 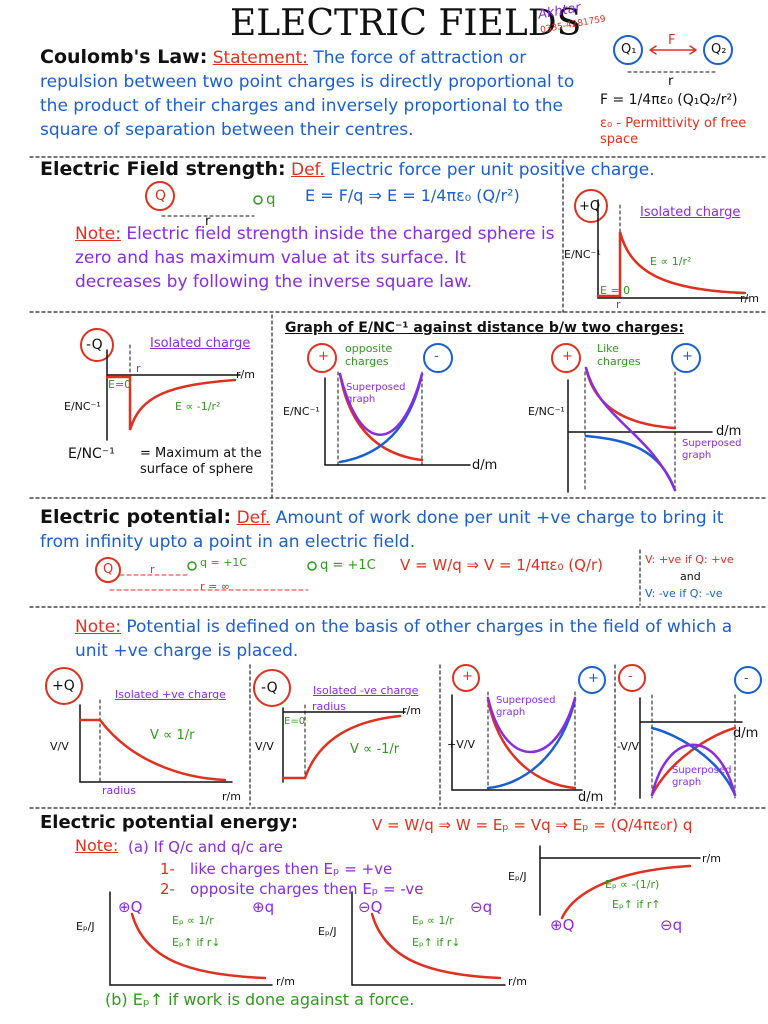 What do you see at coordinates (632, 884) in the screenshot?
I see `relation: Eₚ ∝ -(1/r)` at bounding box center [632, 884].